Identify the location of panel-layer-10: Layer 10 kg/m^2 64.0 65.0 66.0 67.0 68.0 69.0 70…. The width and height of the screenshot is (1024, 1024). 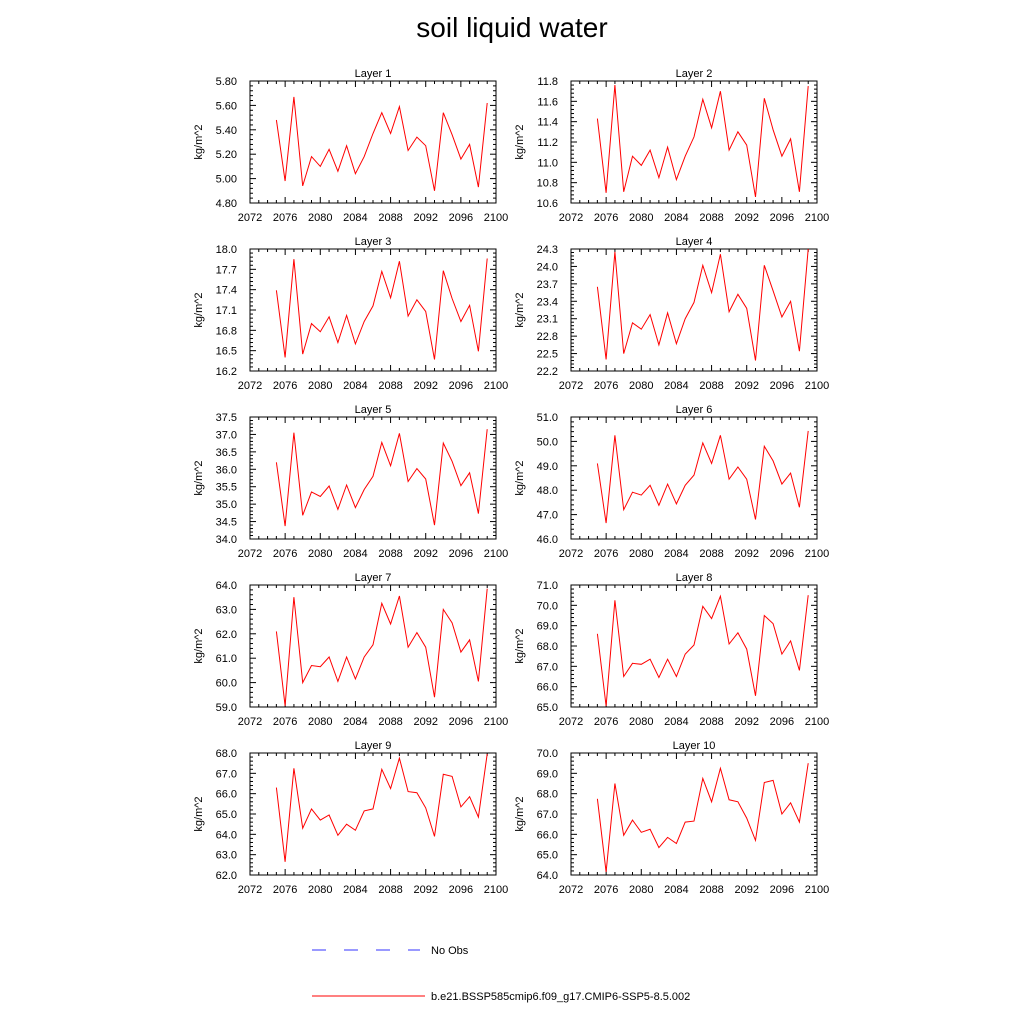
(671, 818).